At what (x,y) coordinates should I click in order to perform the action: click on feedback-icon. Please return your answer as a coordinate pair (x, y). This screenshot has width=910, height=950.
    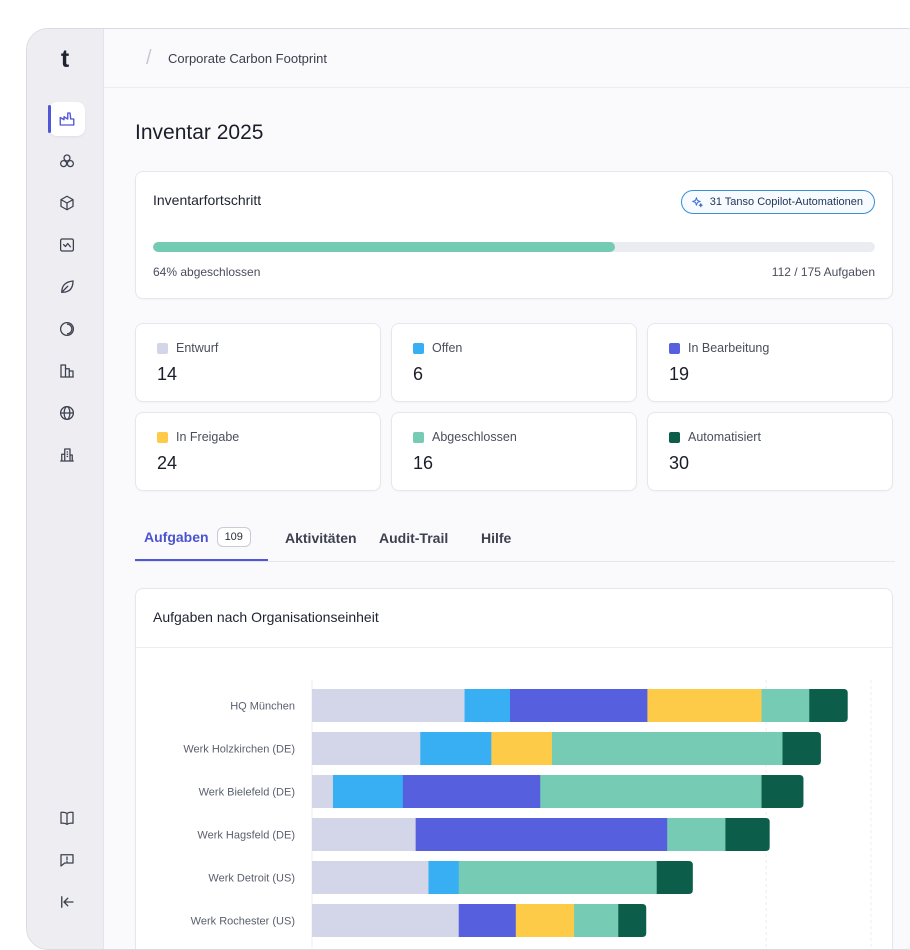
    Looking at the image, I should click on (67, 860).